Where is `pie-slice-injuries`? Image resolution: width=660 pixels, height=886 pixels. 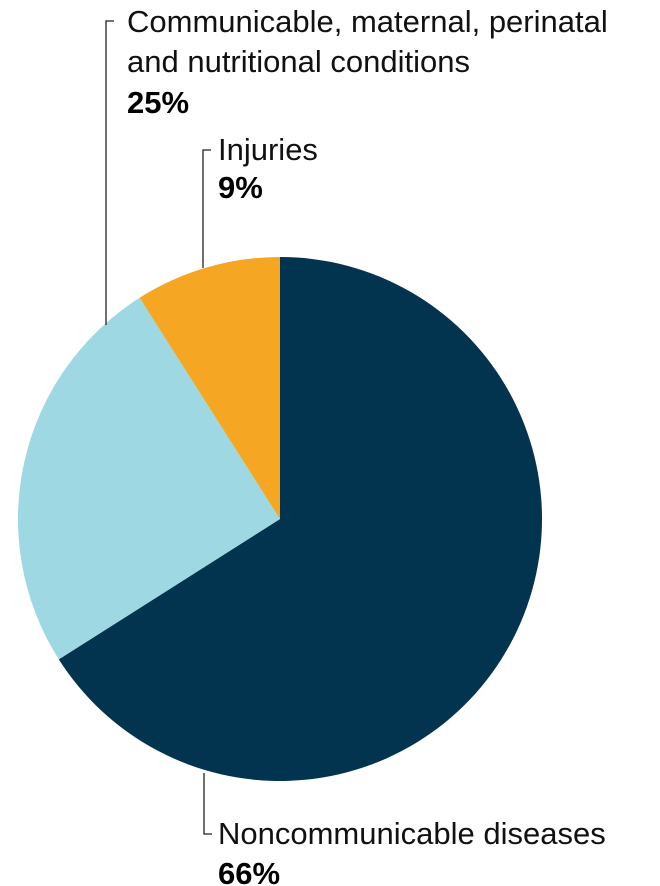 pie-slice-injuries is located at coordinates (209, 388).